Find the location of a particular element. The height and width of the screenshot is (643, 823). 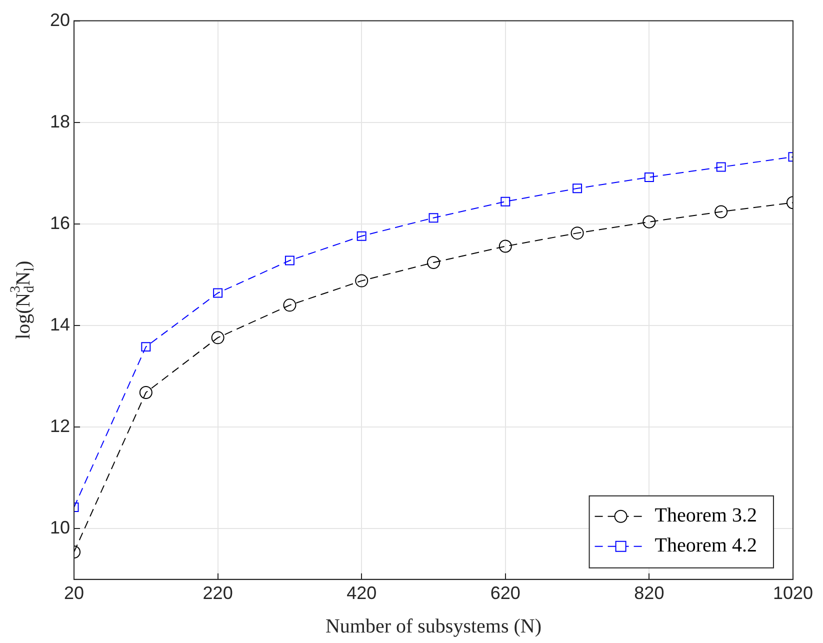

x-tick-label: 820 is located at coordinates (649, 593).